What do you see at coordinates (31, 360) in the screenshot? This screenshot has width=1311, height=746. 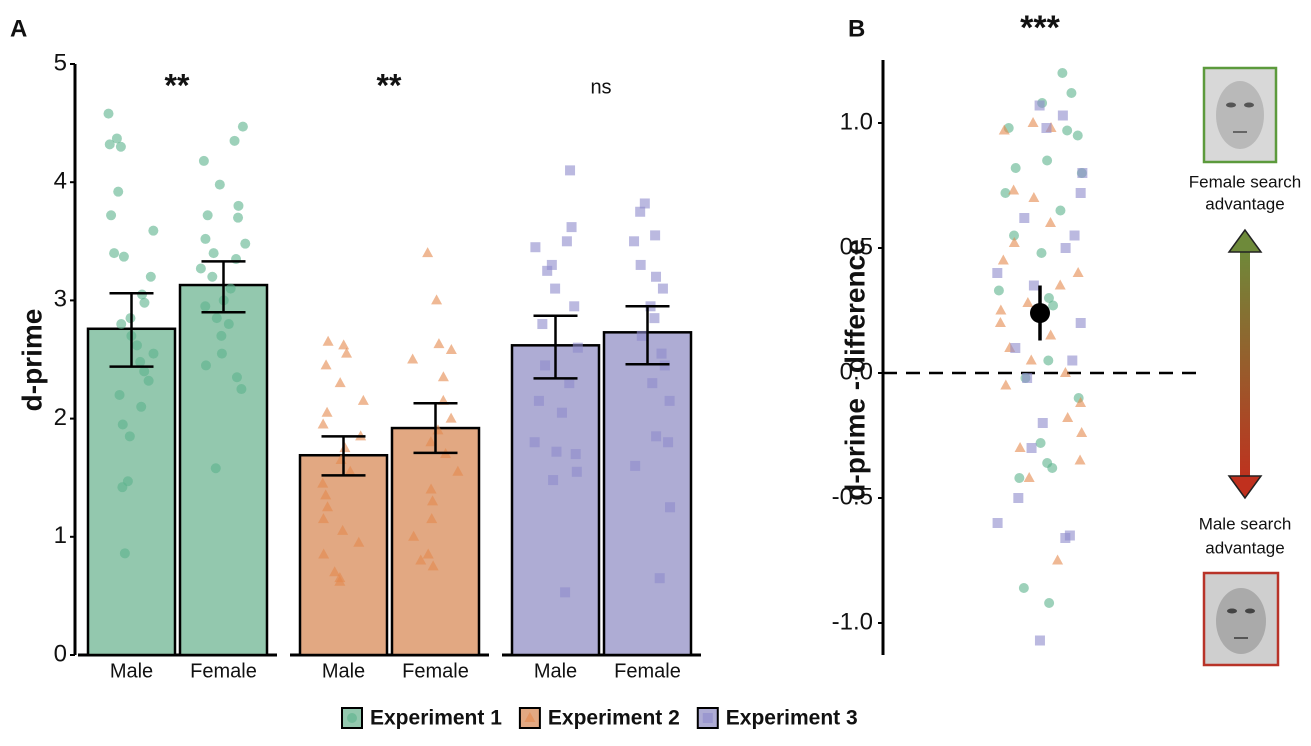 I see `y-axis-title: d-prime` at bounding box center [31, 360].